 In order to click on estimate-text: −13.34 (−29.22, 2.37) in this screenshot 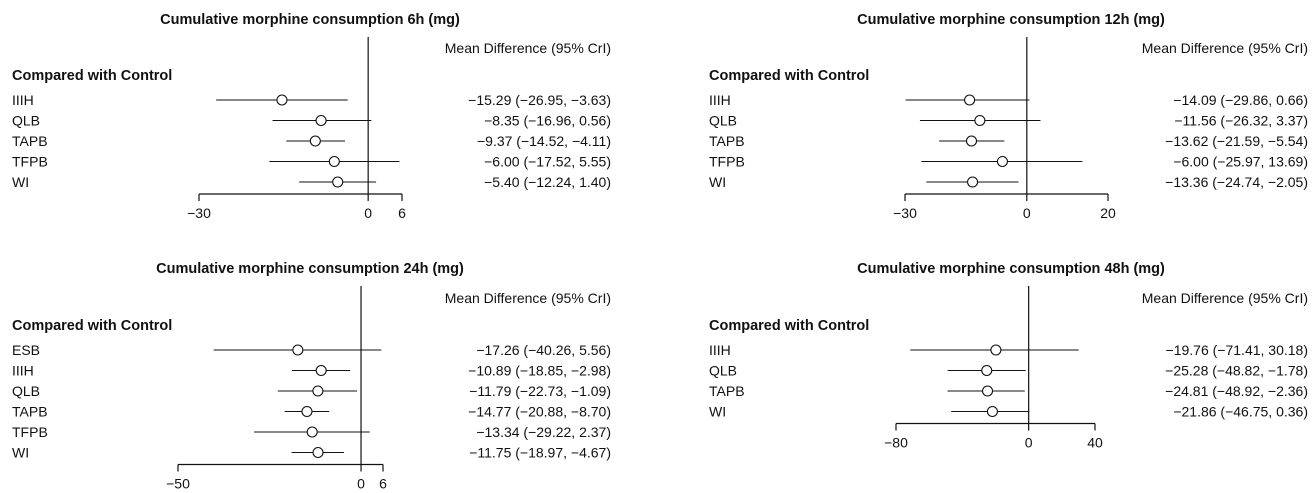, I will do `click(543, 432)`.